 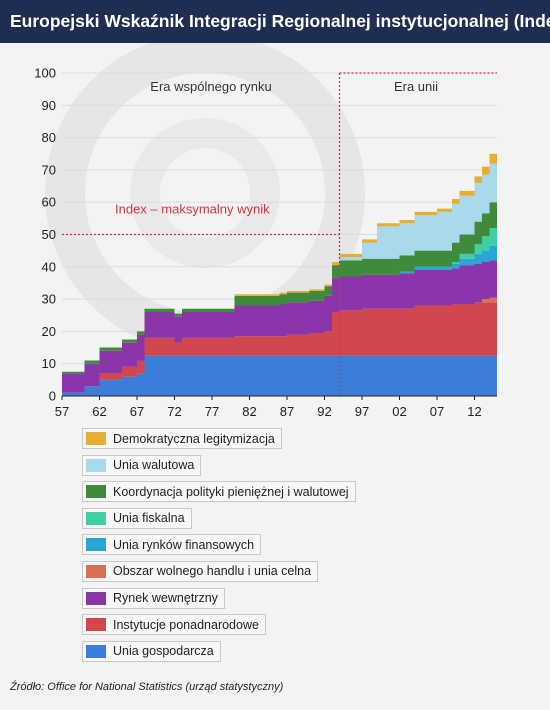 I want to click on legend-item: Unia fiskalna, so click(x=137, y=518).